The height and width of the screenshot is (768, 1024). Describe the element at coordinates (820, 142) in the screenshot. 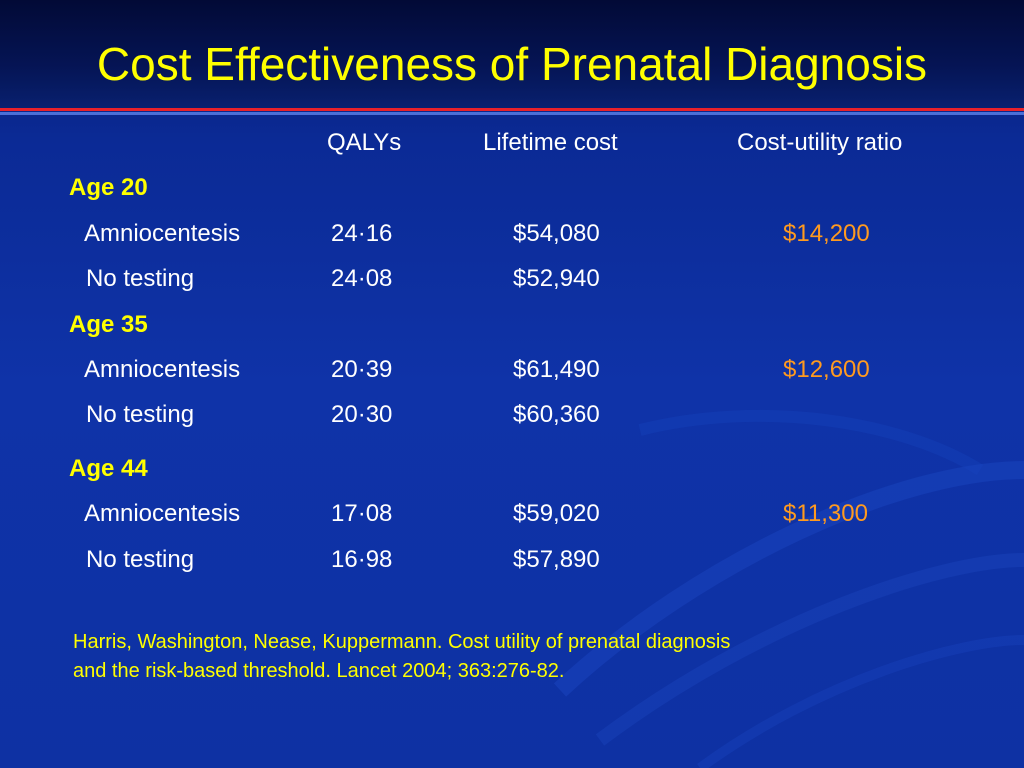

I see `column-header-cost-utility-ratio: Cost-utility ratio` at that location.